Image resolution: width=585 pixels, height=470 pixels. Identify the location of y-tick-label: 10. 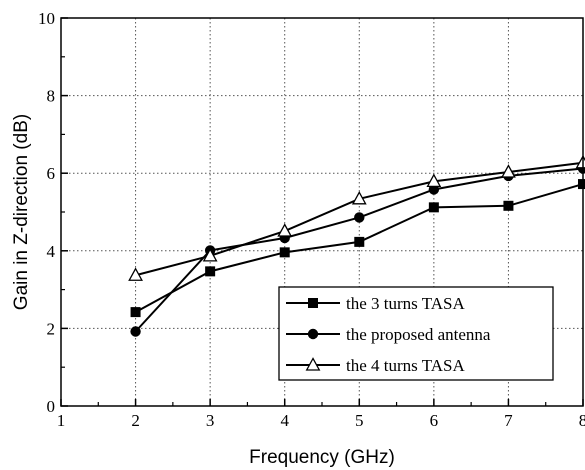
(46, 18).